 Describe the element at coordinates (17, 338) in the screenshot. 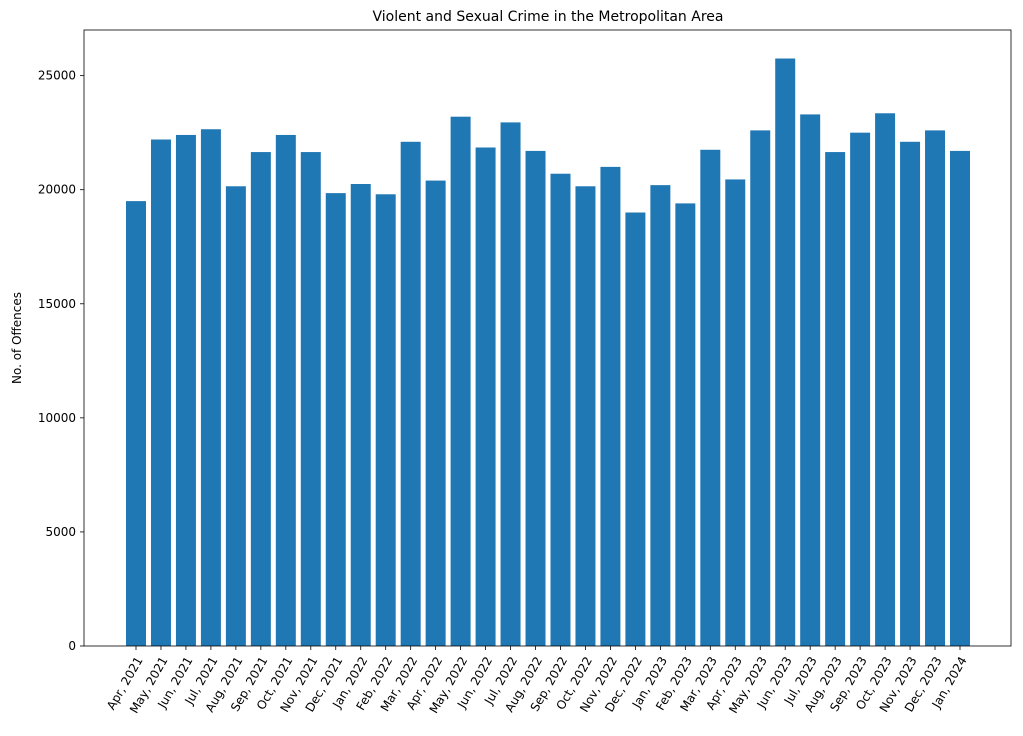

I see `y-axis-label: No. of Offences` at that location.